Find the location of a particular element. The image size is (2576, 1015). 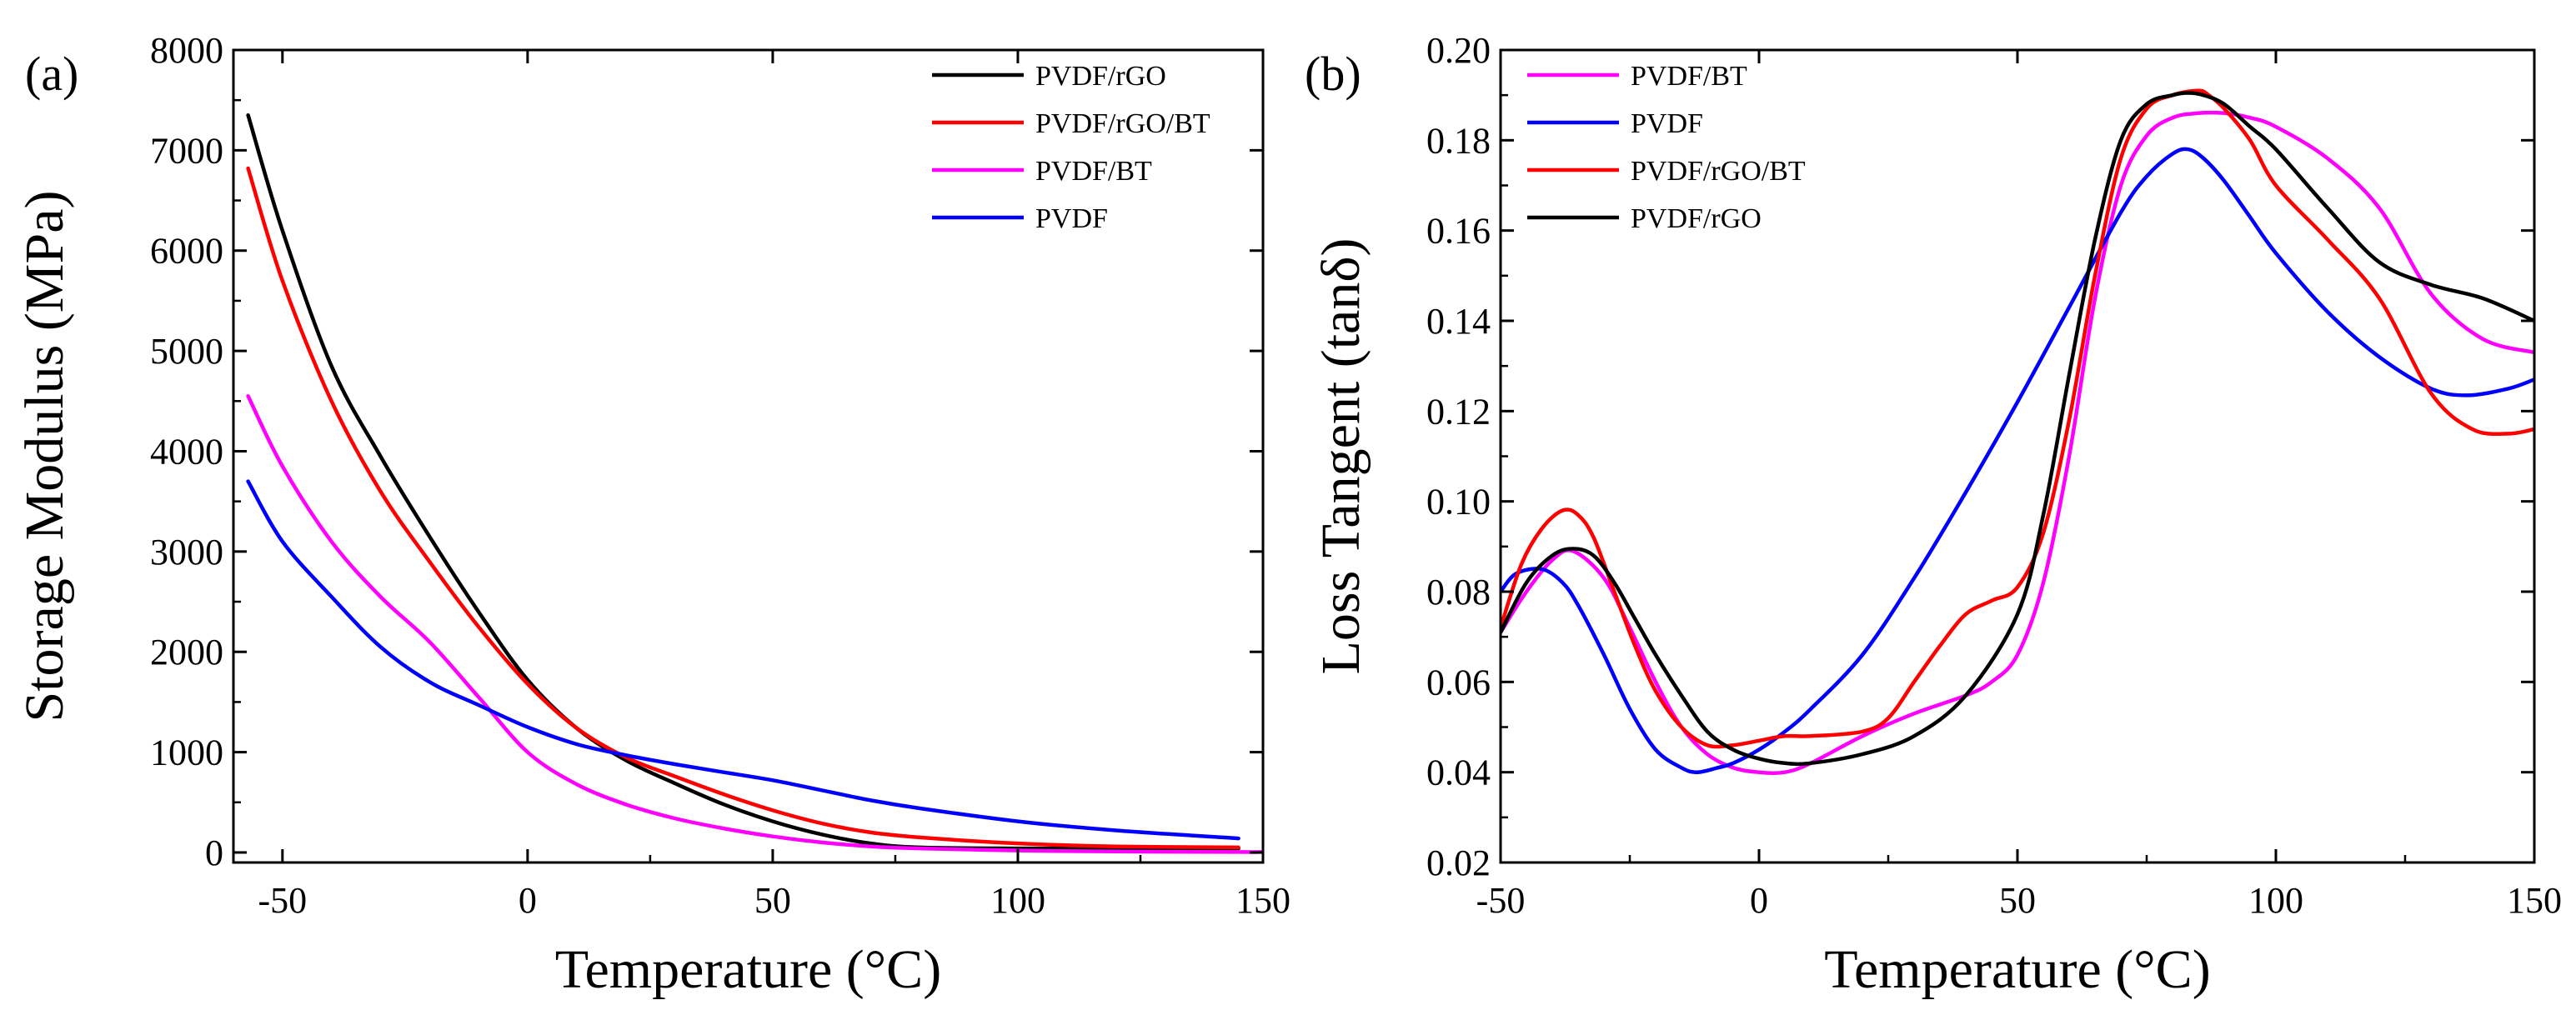

y-tick-label: 2000 is located at coordinates (186, 652).